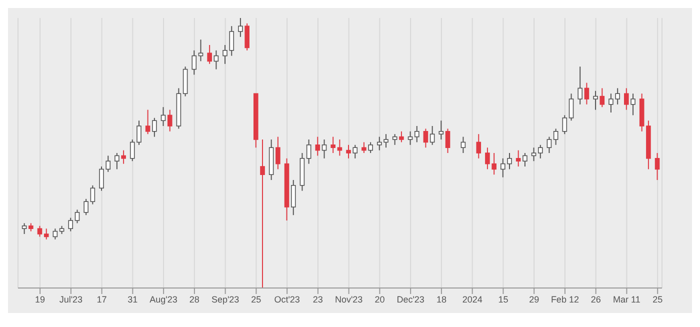  Describe the element at coordinates (503, 299) in the screenshot. I see `x-tick-label: 15` at that location.